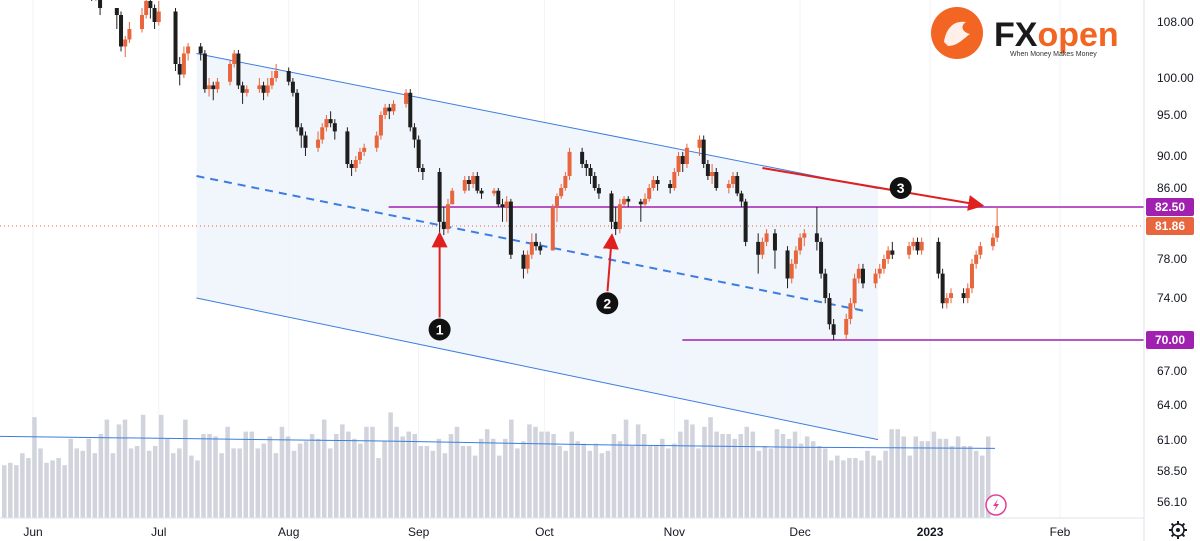  What do you see at coordinates (1178, 530) in the screenshot?
I see `settings-gear-icon` at bounding box center [1178, 530].